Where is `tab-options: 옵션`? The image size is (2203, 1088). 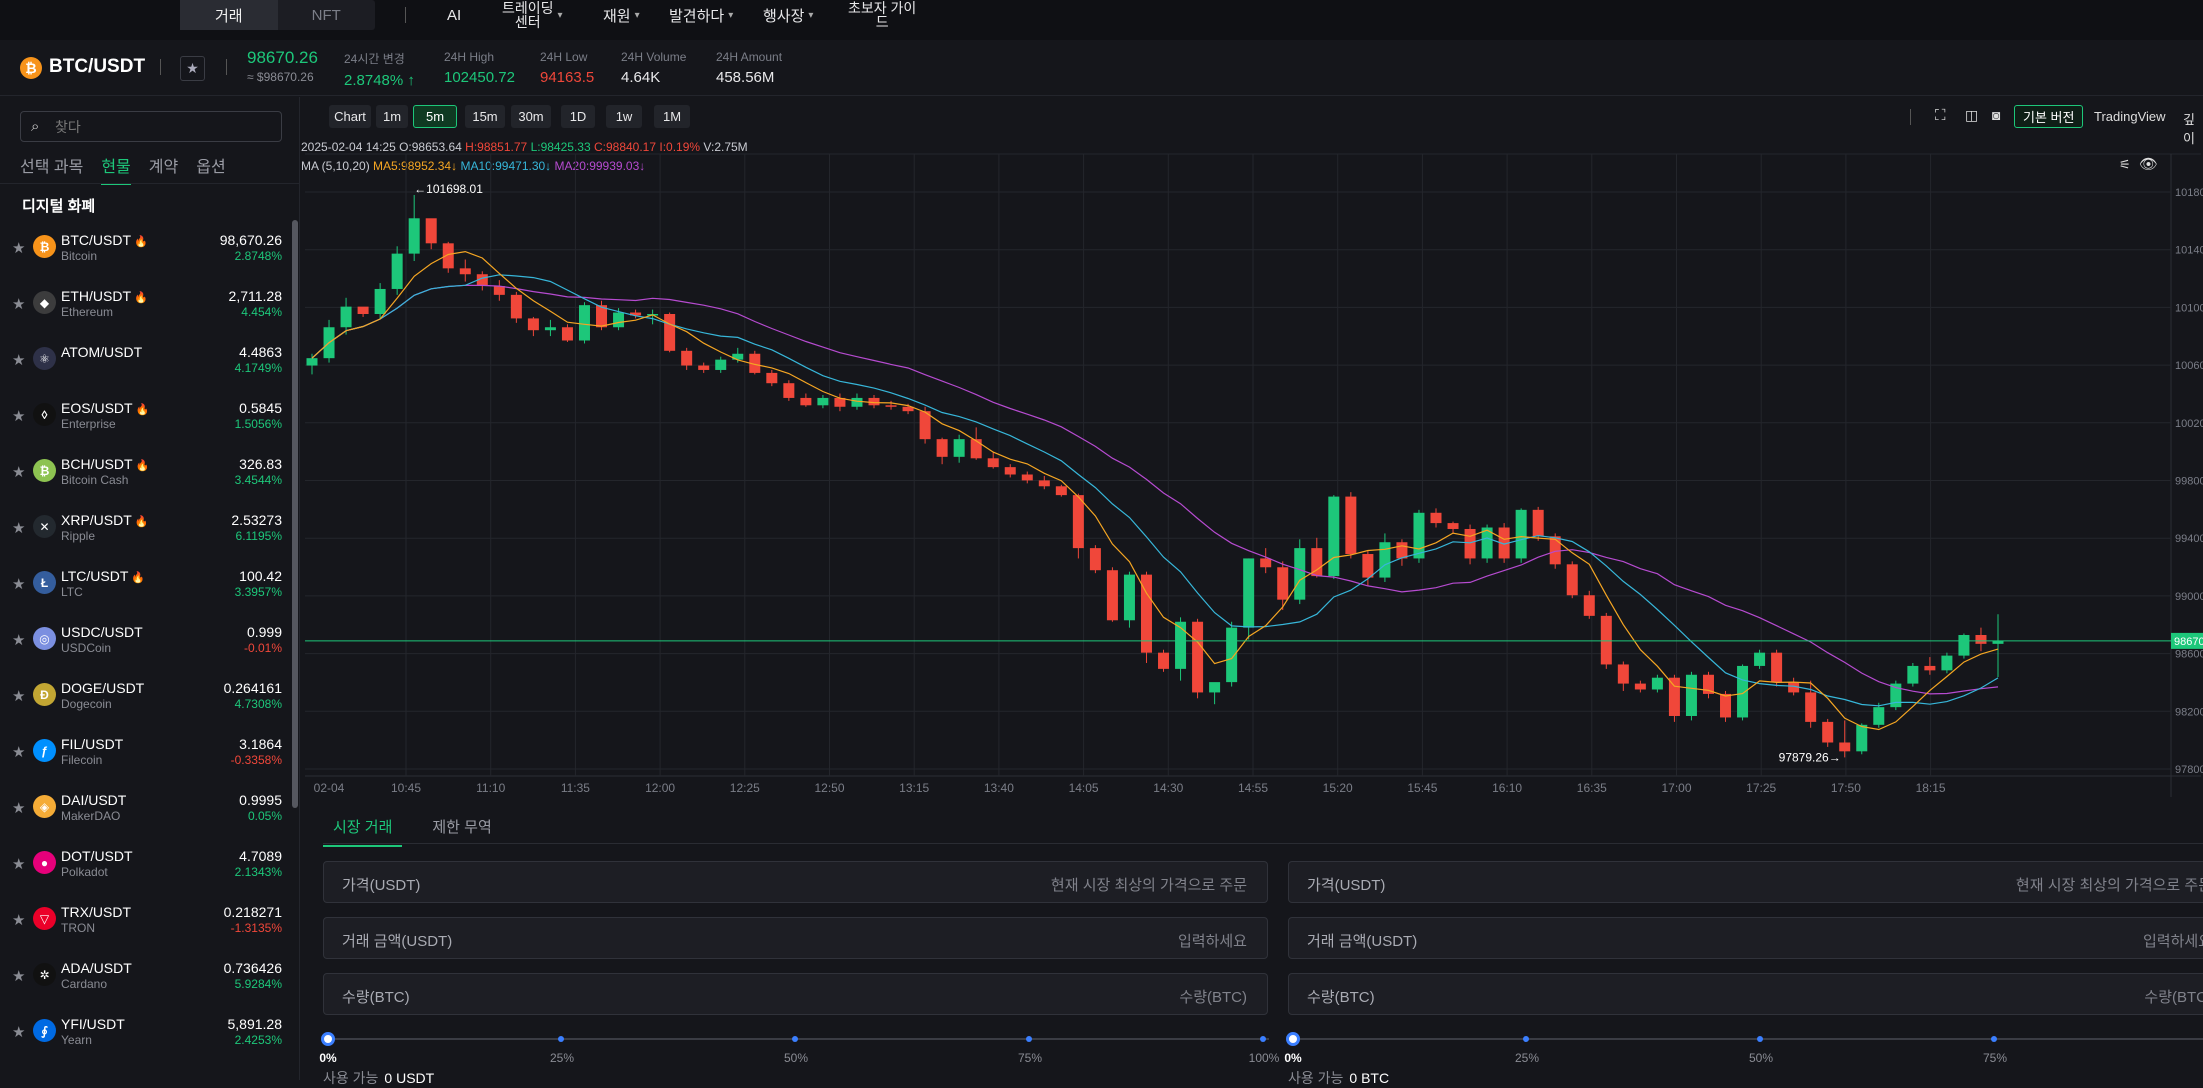
tab-options: 옵션 is located at coordinates (211, 167).